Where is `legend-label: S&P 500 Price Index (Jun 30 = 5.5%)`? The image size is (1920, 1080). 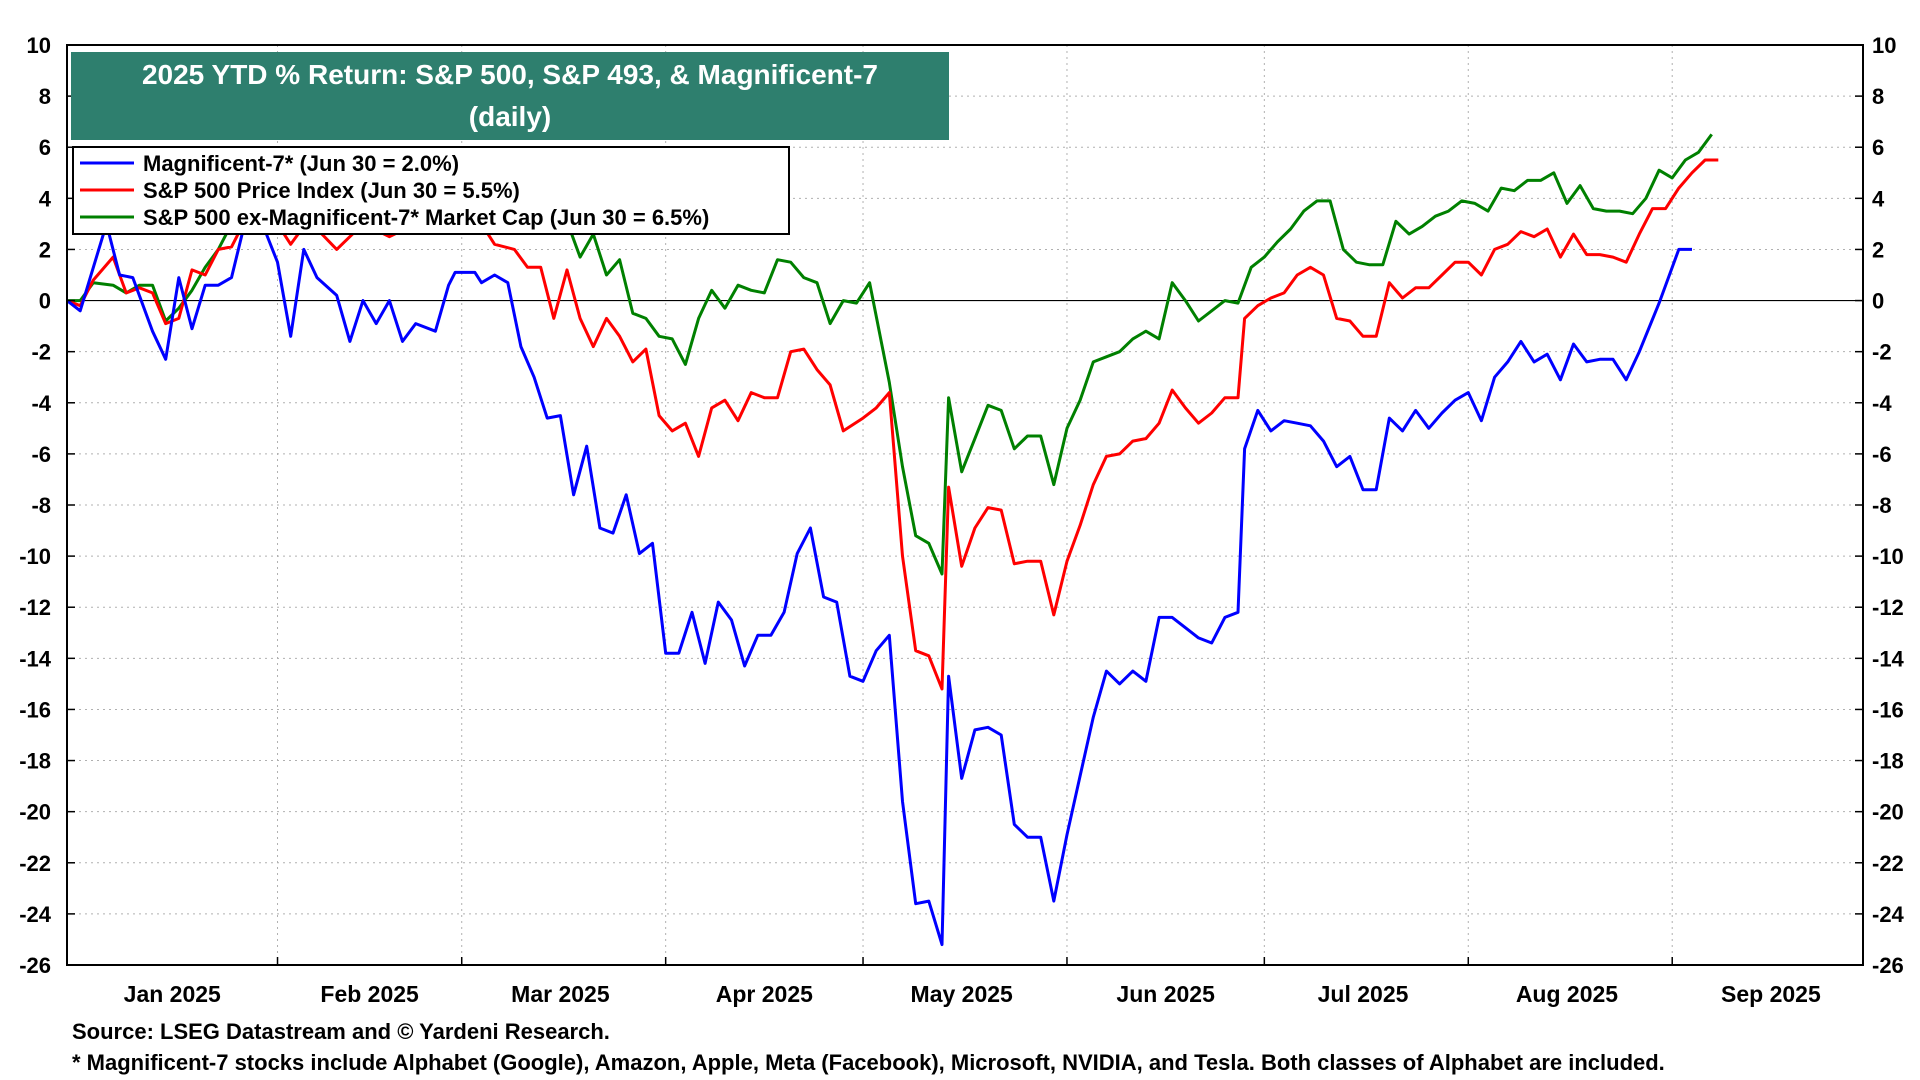
legend-label: S&P 500 Price Index (Jun 30 = 5.5%) is located at coordinates (331, 190).